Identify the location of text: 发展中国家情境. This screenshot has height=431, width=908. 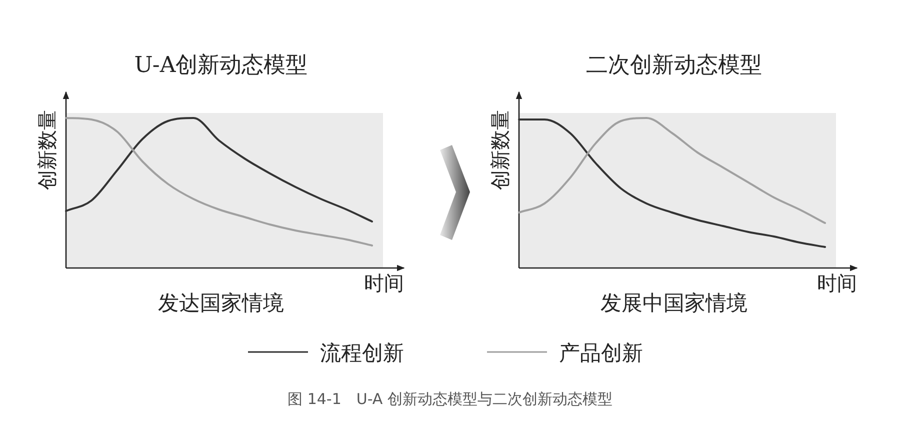
(674, 303).